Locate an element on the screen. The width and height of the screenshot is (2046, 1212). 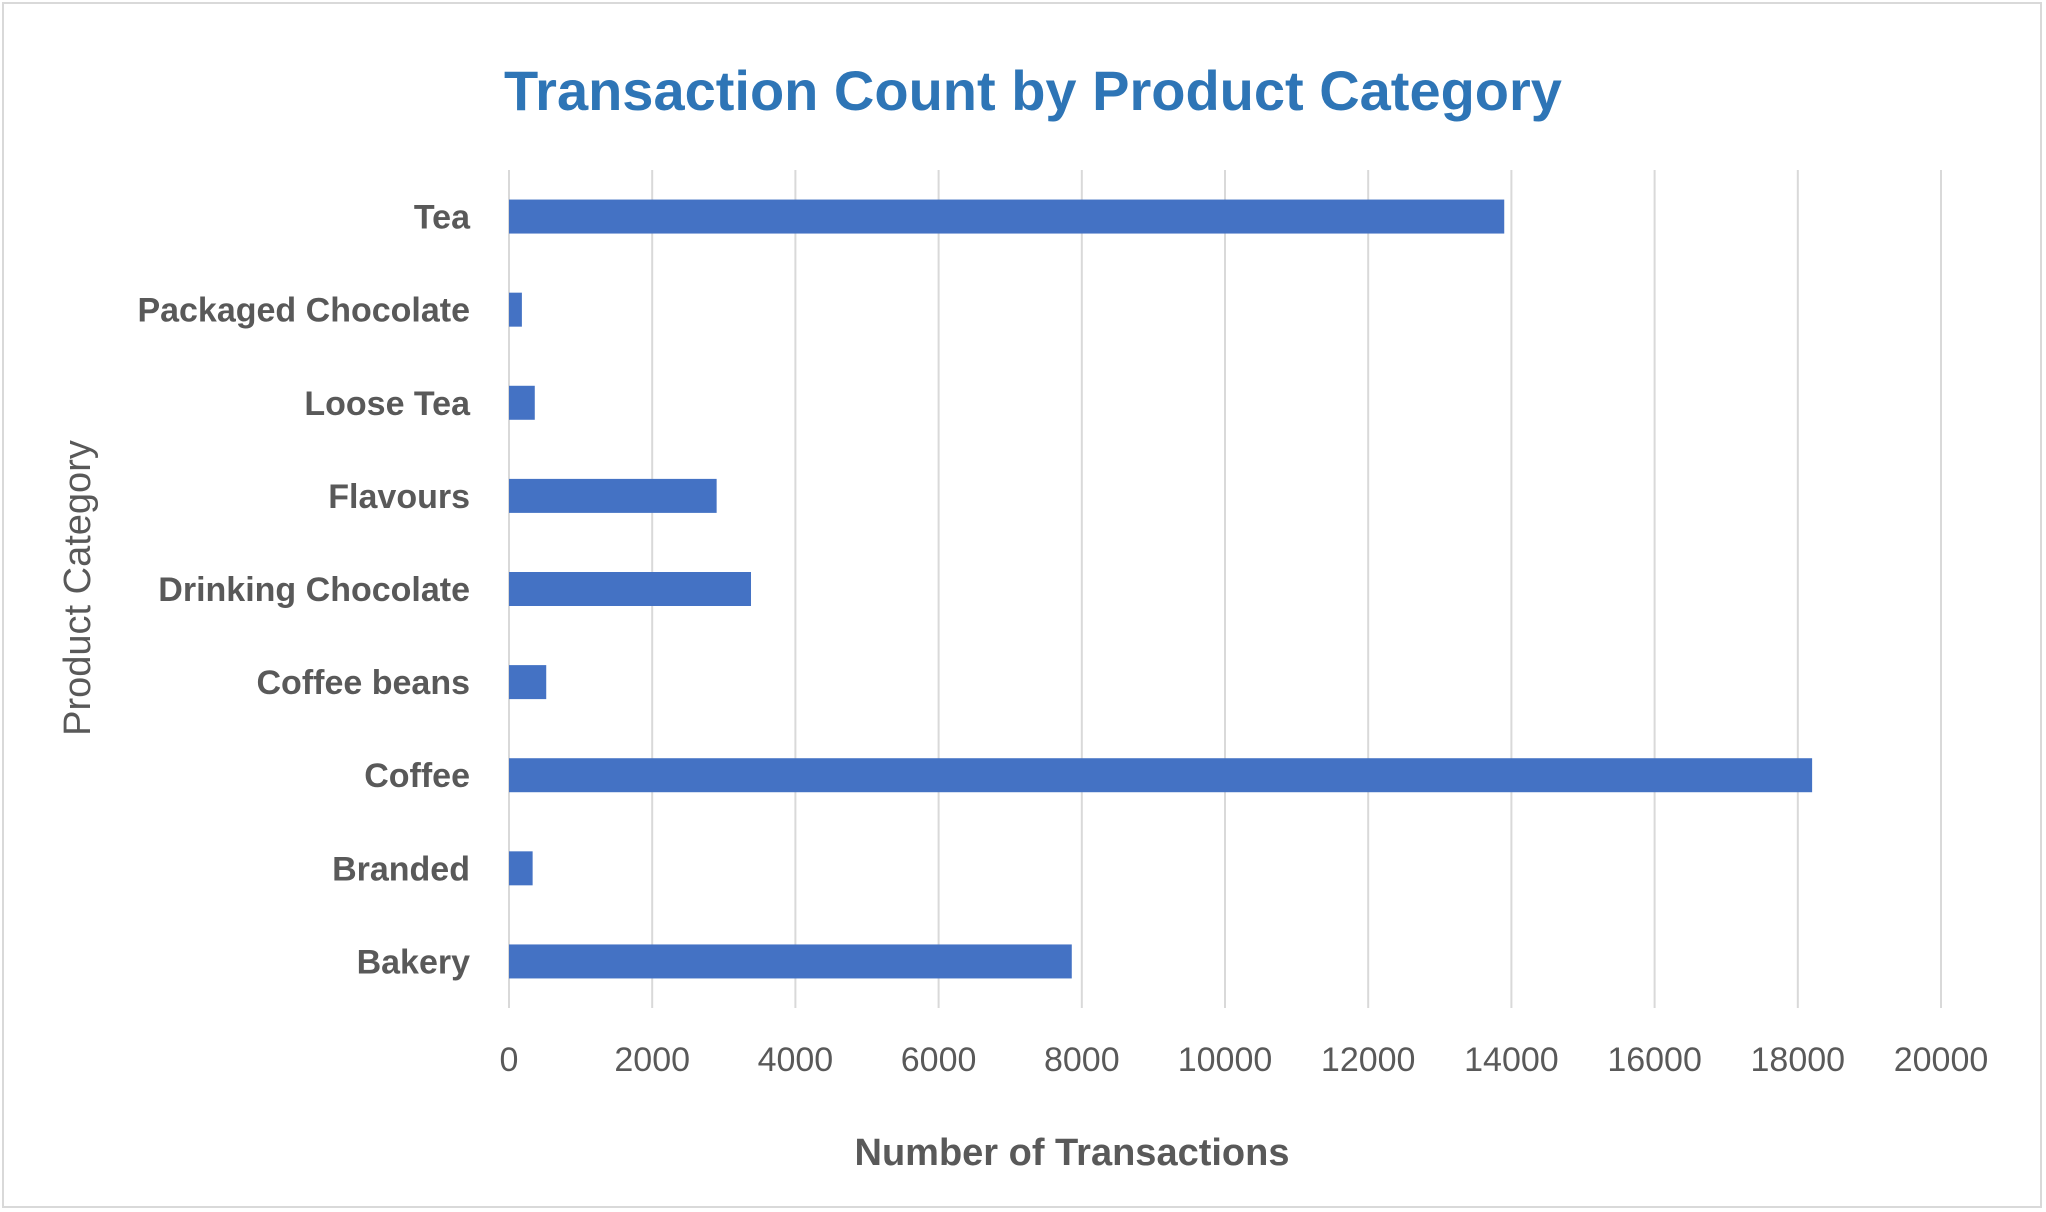
x-axis-title: Number of Transactions is located at coordinates (1072, 1153).